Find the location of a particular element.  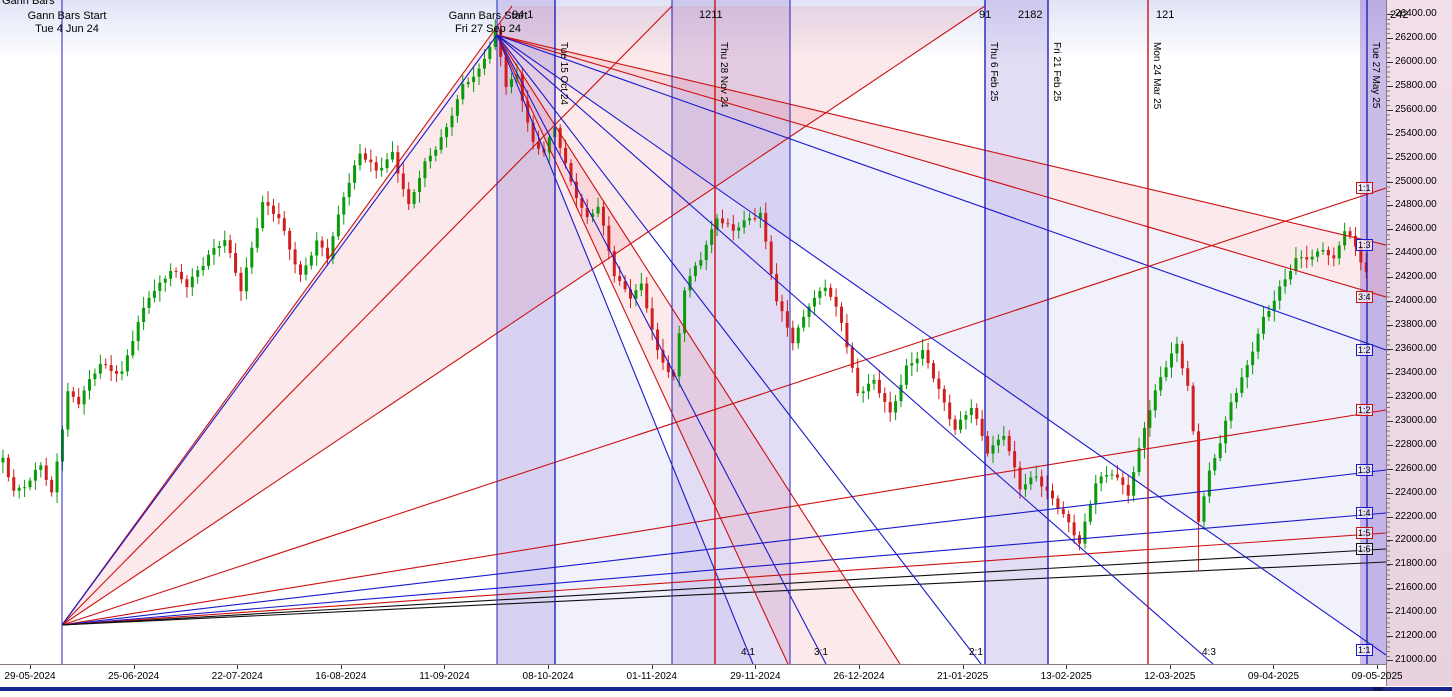

price-tick-label: 22800.00 is located at coordinates (1416, 444).